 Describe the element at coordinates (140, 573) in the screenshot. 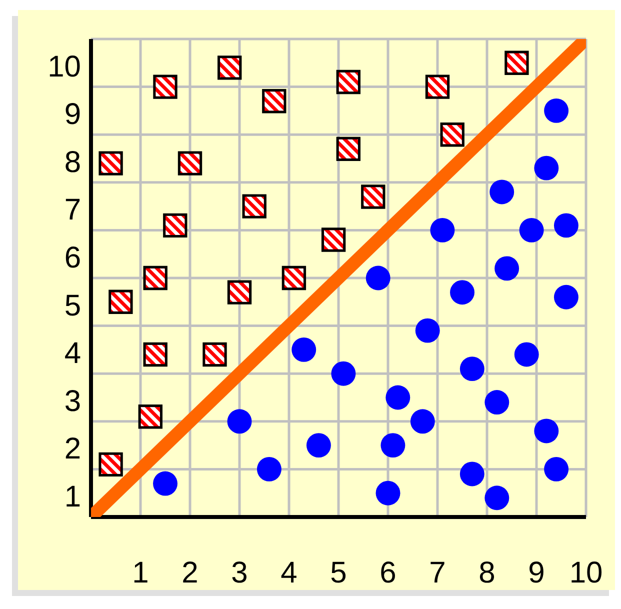

I see `x-tick-label: 1` at that location.